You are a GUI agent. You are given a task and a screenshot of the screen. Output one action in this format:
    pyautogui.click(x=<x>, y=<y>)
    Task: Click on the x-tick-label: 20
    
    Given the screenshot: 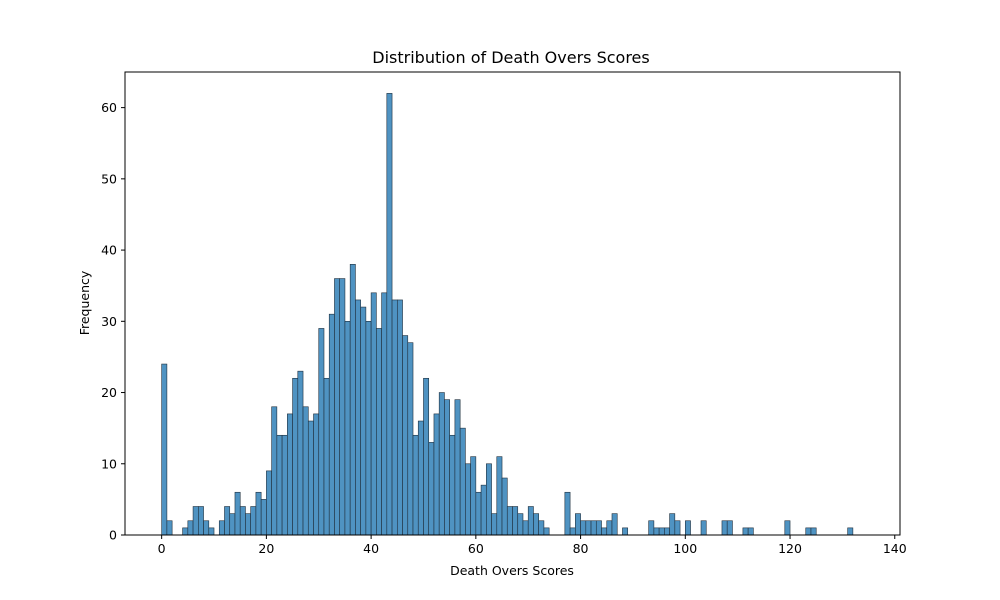 What is the action you would take?
    pyautogui.click(x=266, y=548)
    